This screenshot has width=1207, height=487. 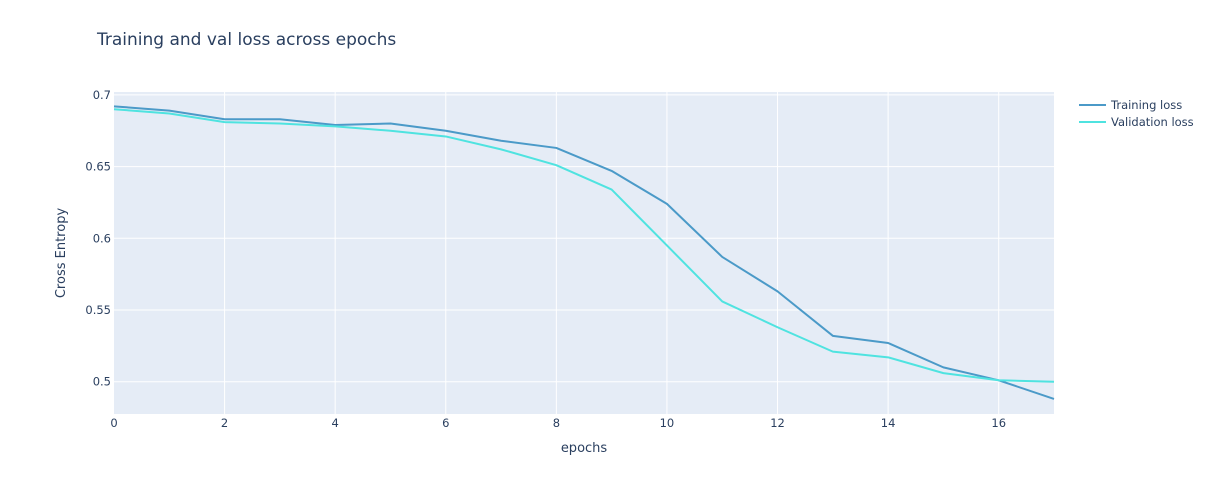 What do you see at coordinates (1146, 105) in the screenshot?
I see `legend-label: Training loss` at bounding box center [1146, 105].